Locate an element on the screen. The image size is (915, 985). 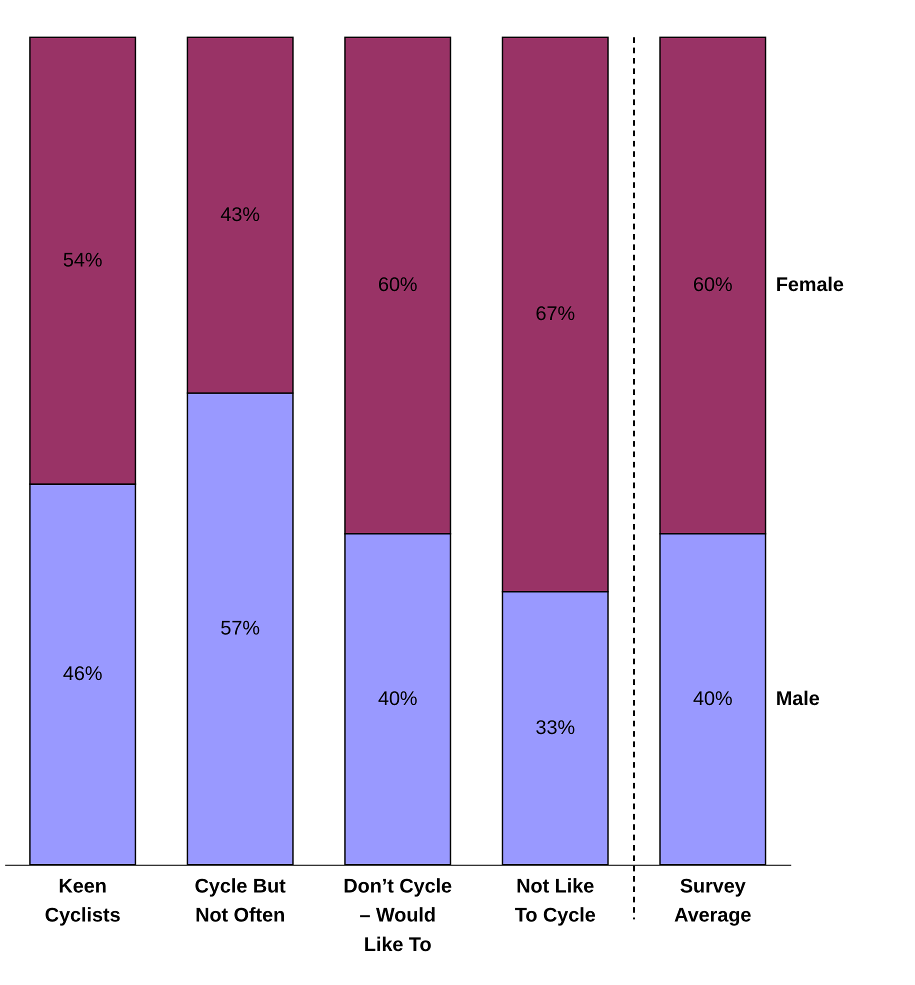
data-label: 43% is located at coordinates (240, 215).